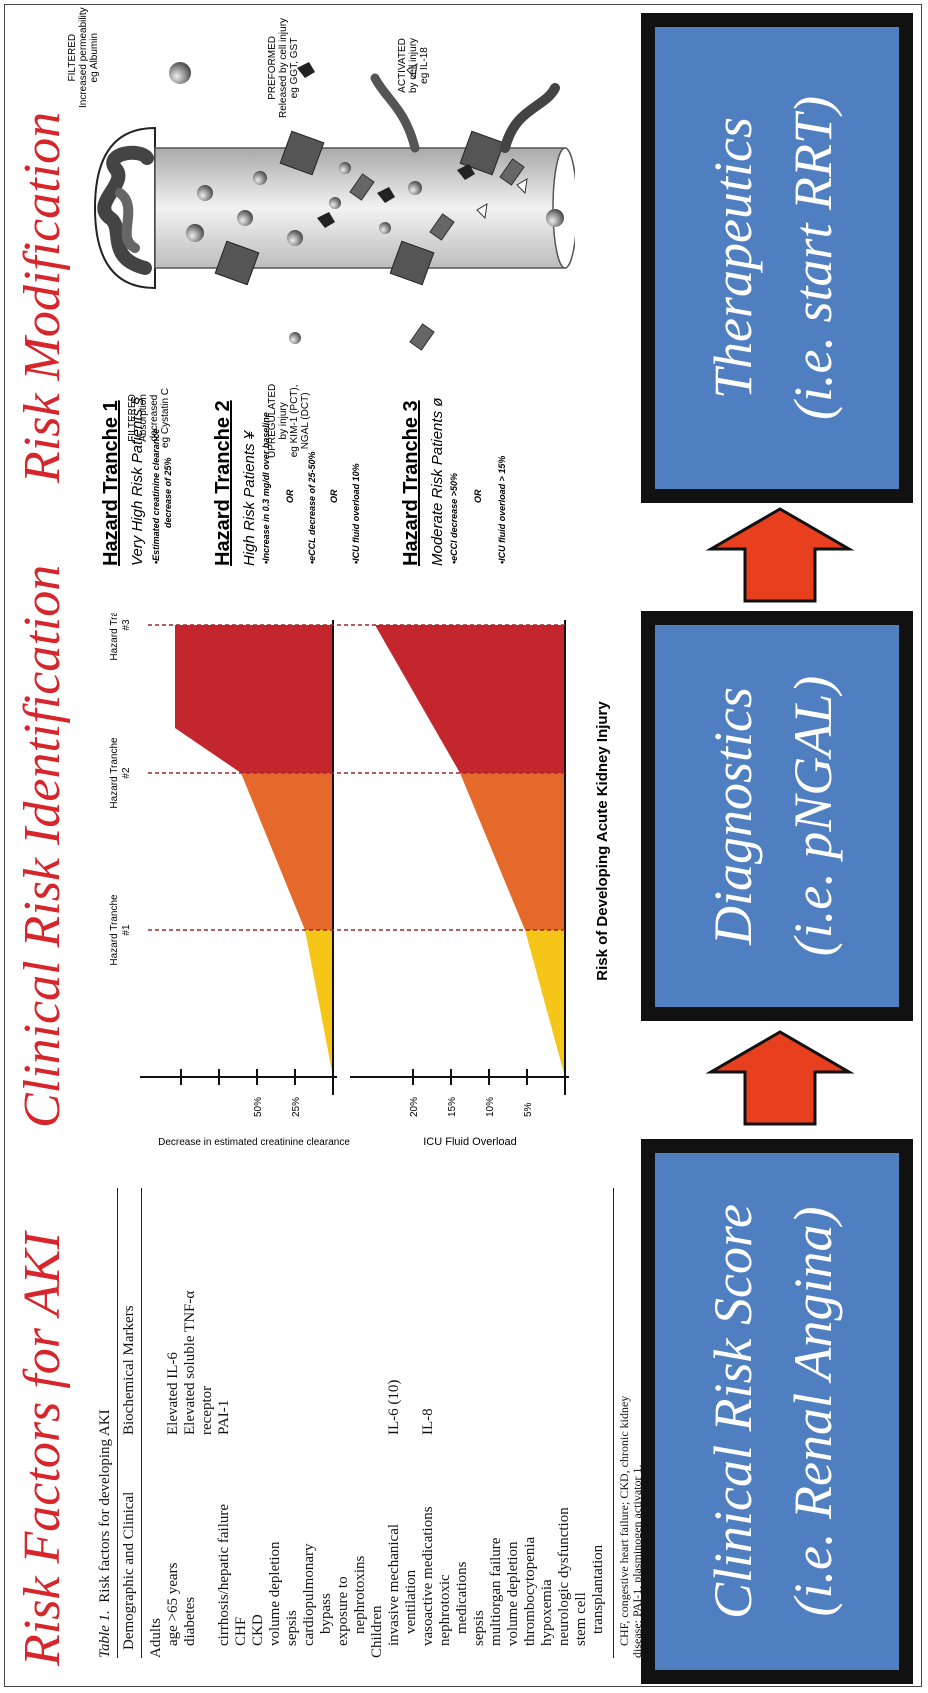 Image resolution: width=928 pixels, height=1693 pixels. What do you see at coordinates (437, 481) in the screenshot?
I see `hazard-tranche-3-sub: Moderate Risk Patients ø` at bounding box center [437, 481].